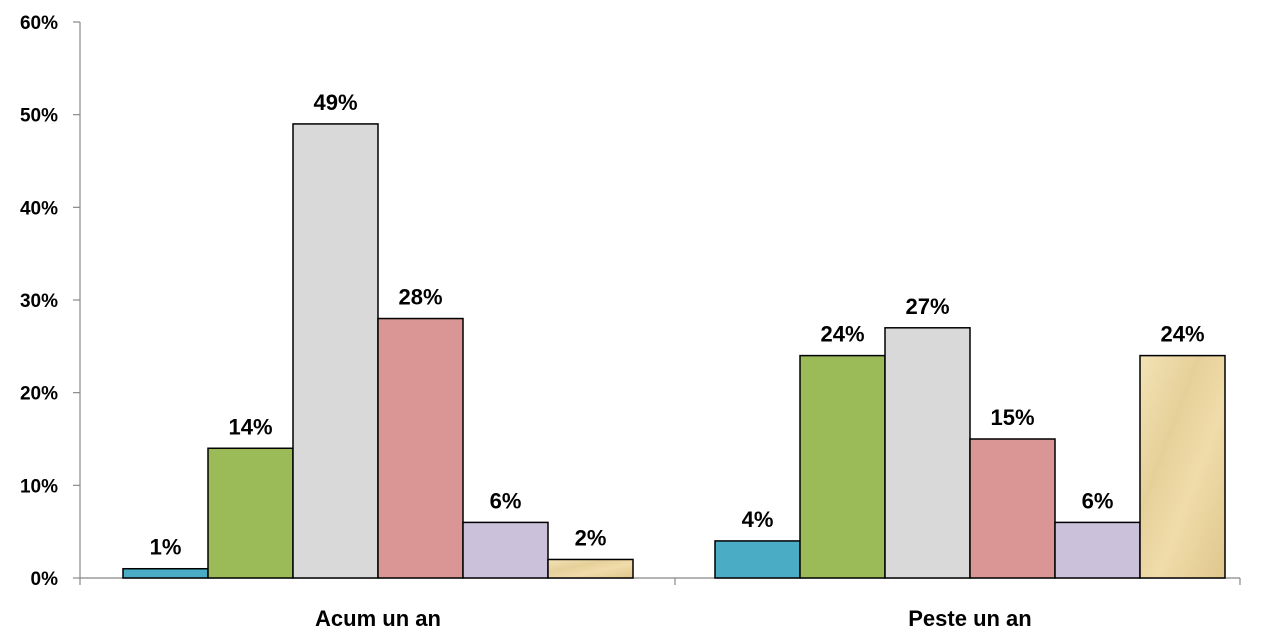  I want to click on data-label: 1%, so click(166, 547).